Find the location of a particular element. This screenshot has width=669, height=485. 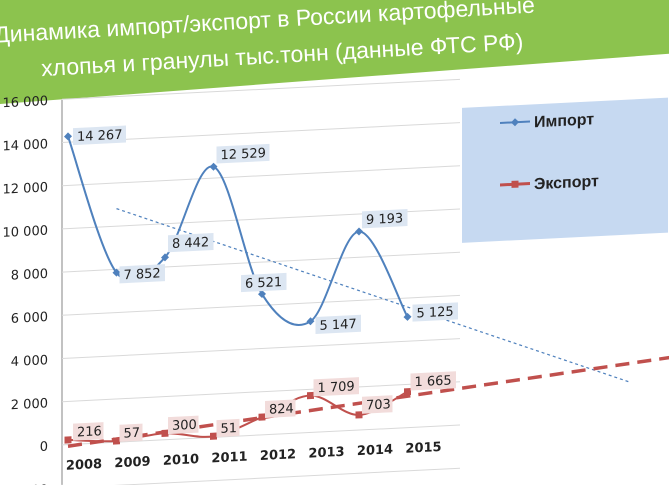

import-data-label: 5 147 is located at coordinates (338, 325).